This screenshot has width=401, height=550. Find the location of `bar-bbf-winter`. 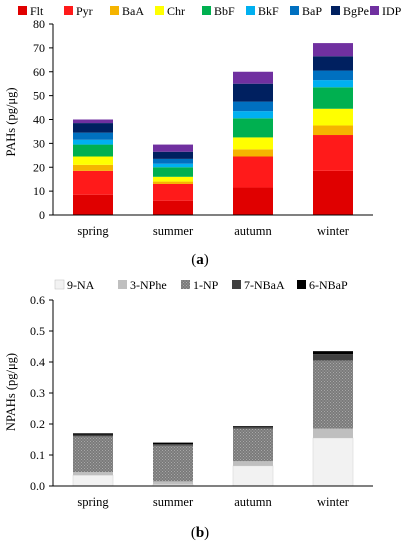

bar-bbf-winter is located at coordinates (333, 98).